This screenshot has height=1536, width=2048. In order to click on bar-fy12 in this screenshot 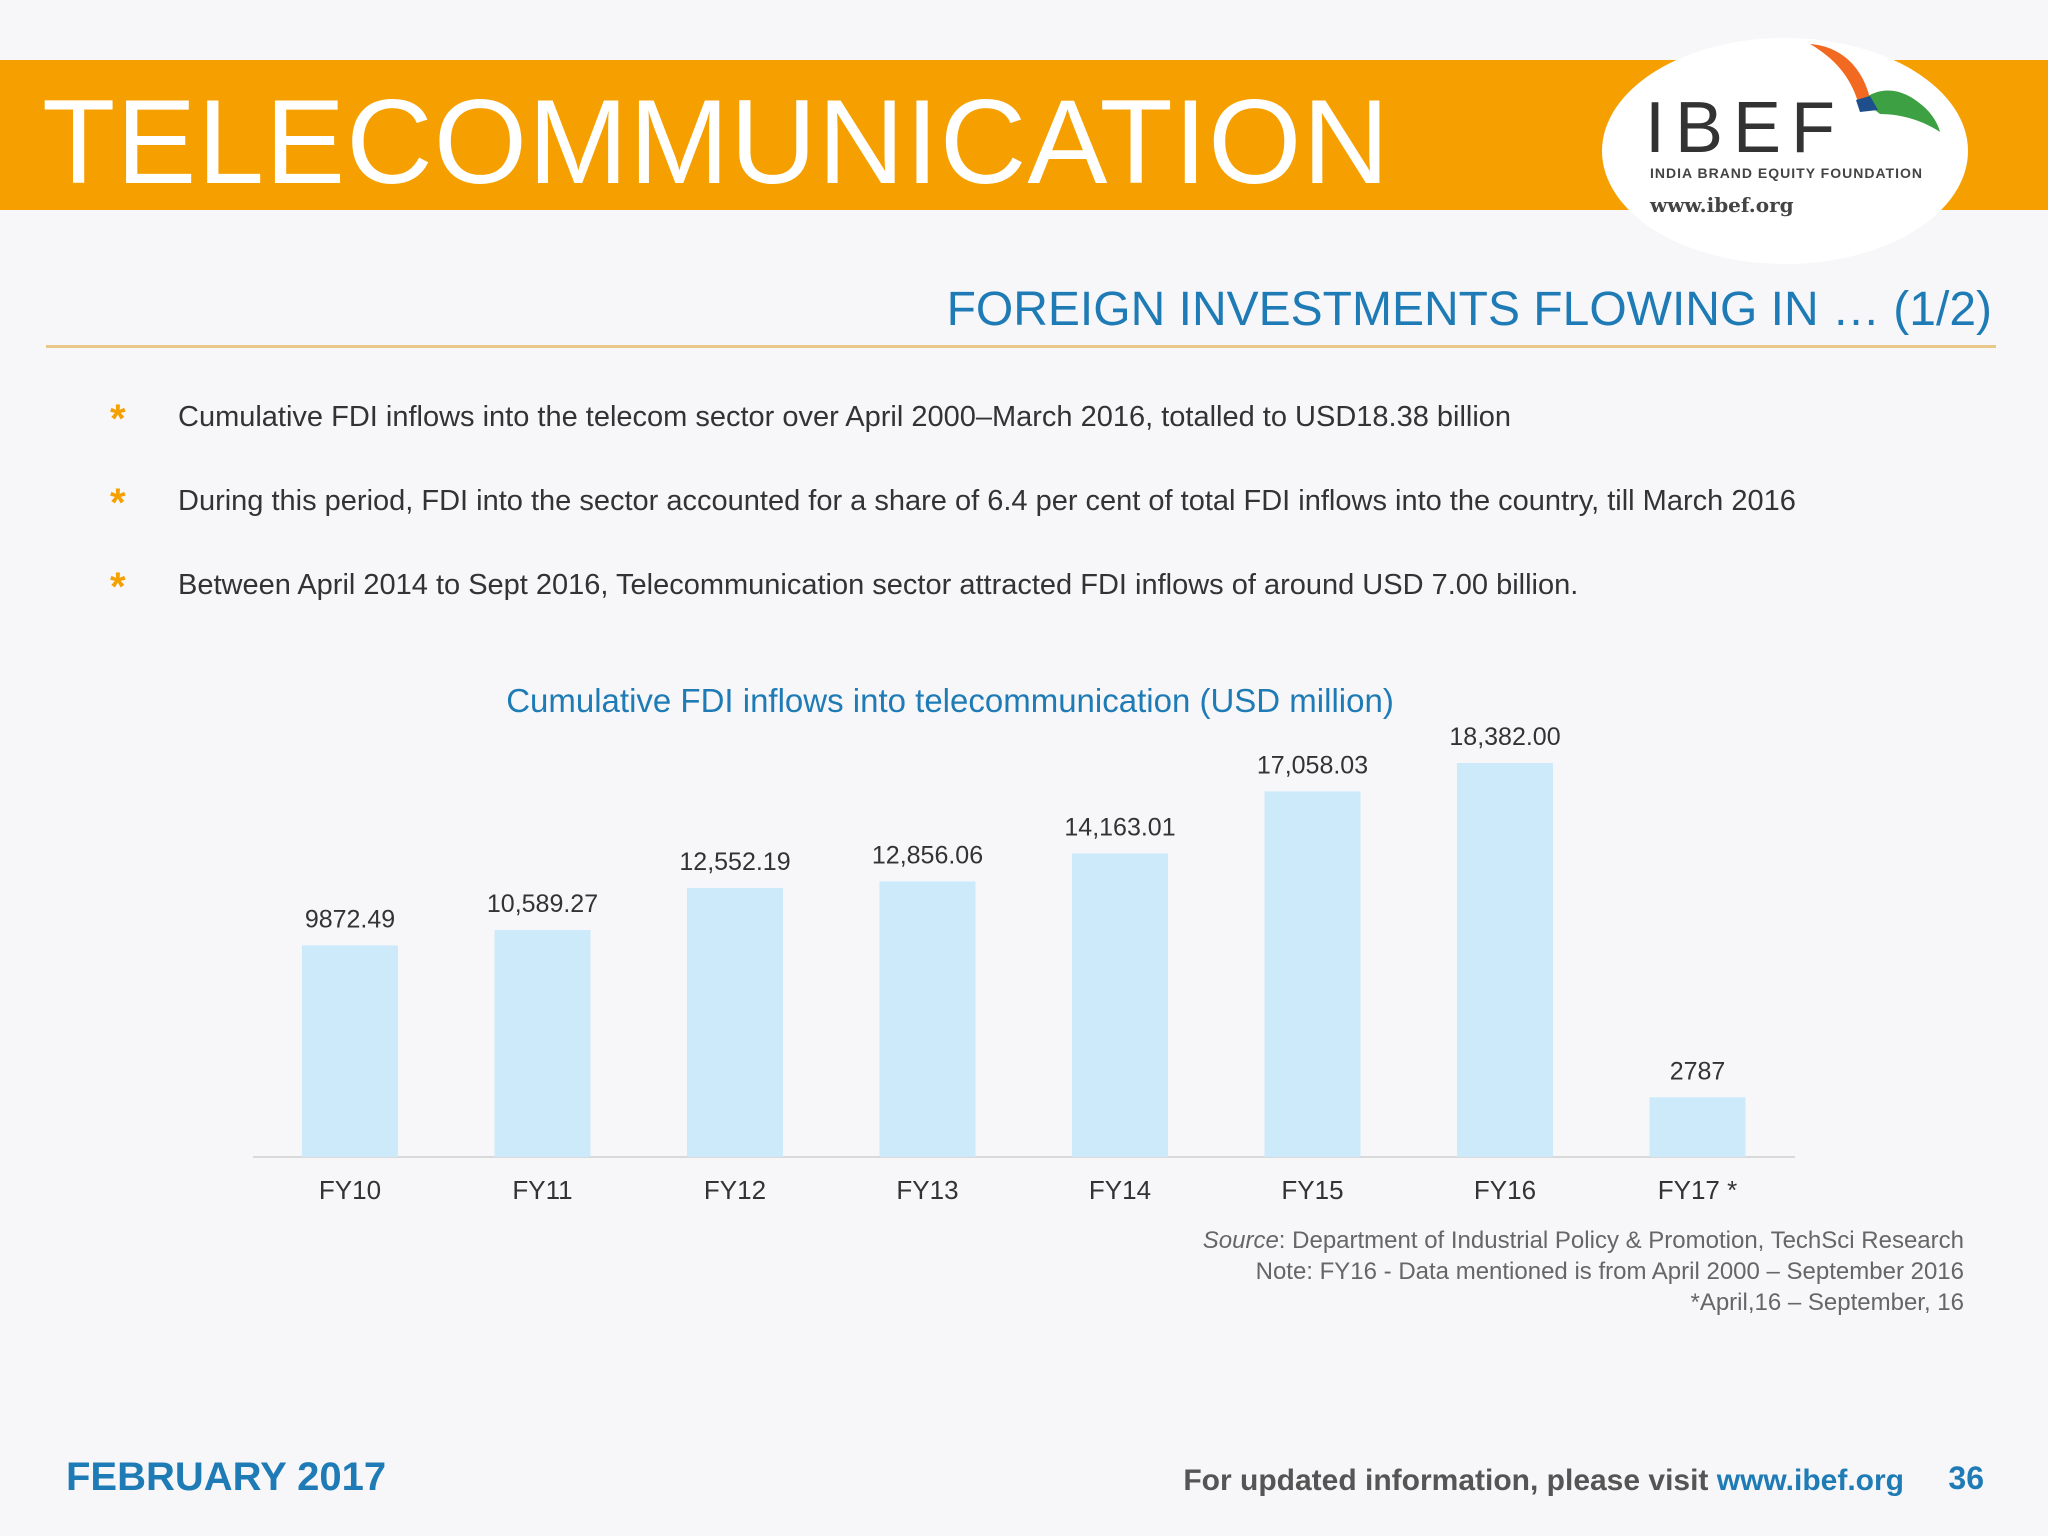, I will do `click(735, 1022)`.